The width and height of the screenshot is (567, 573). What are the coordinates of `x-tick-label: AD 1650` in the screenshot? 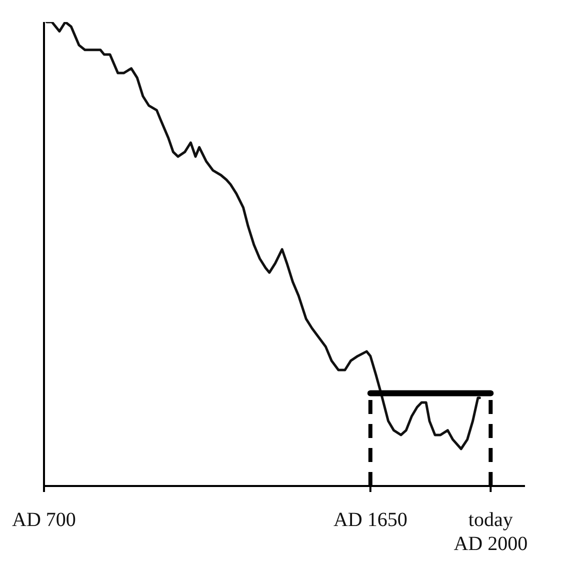 It's located at (370, 520).